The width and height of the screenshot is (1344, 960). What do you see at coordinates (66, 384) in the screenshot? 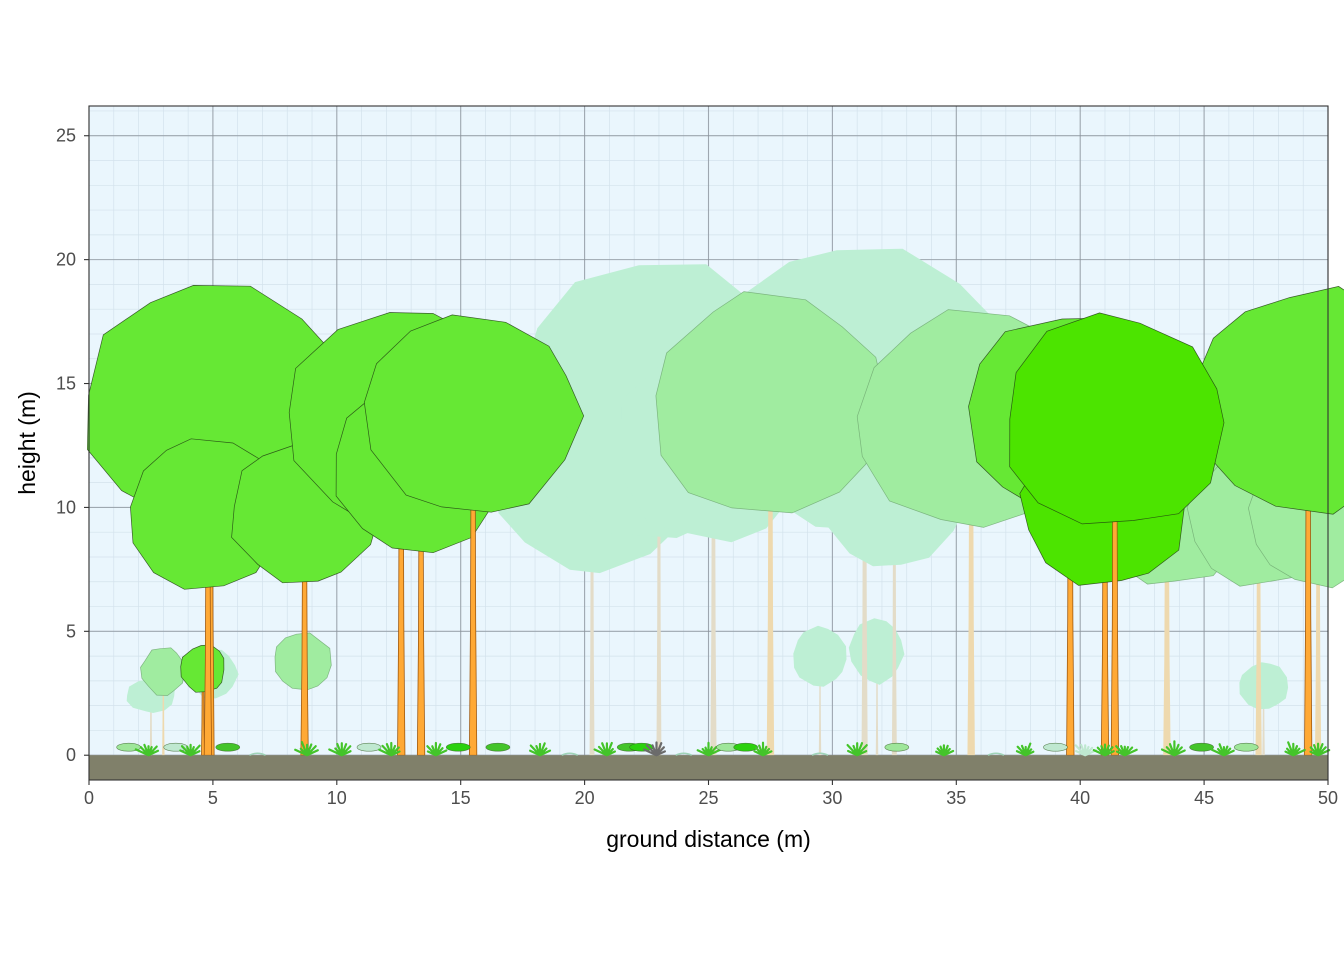
I see `y-tick-label: 15` at bounding box center [66, 384].